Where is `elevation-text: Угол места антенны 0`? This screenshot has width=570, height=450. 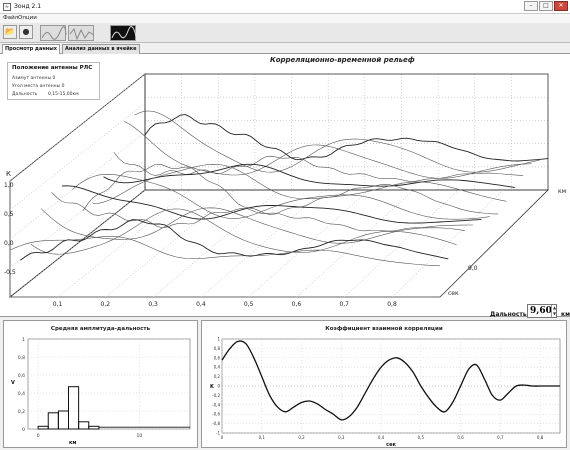 elevation-text: Угол места антенны 0 is located at coordinates (38, 86).